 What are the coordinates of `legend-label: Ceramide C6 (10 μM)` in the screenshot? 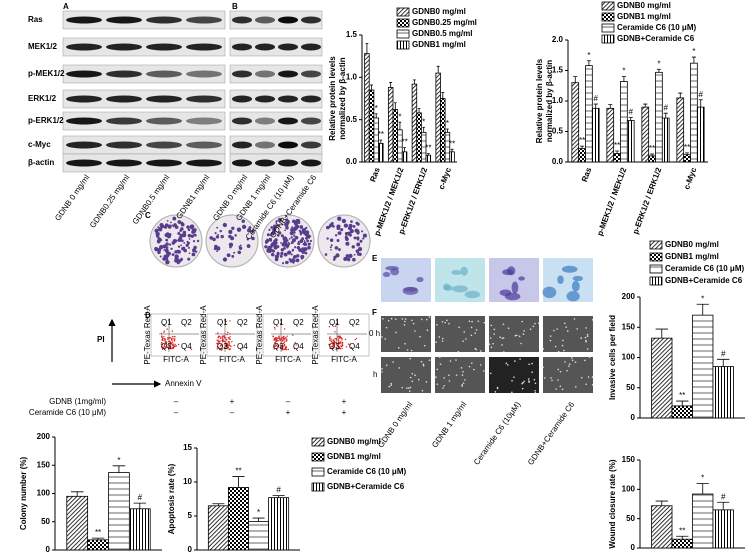 It's located at (366, 471).